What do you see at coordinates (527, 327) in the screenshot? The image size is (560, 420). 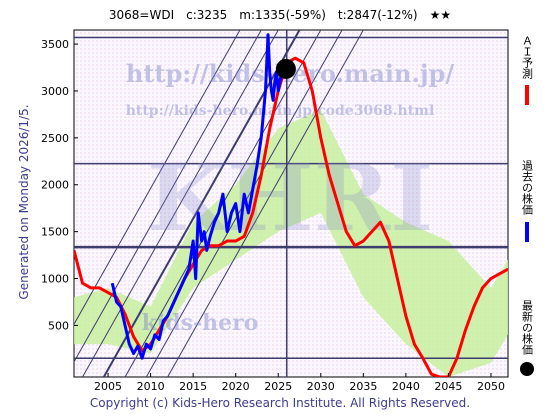 I see `legend-label: 最新の株価` at bounding box center [527, 327].